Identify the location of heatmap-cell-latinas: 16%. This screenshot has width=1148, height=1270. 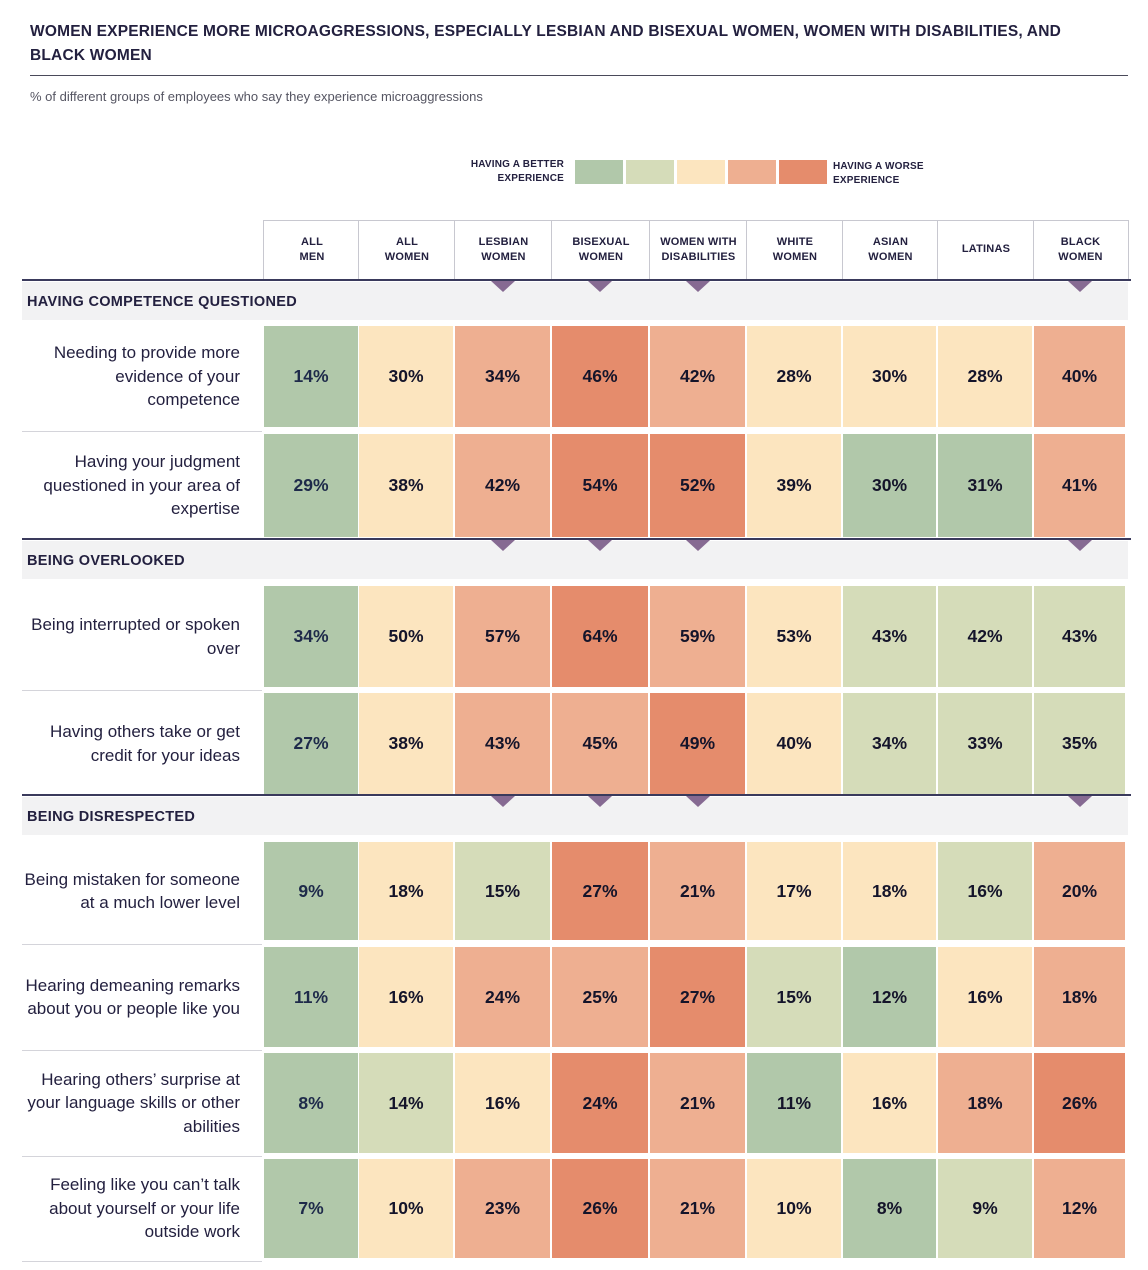
(985, 891).